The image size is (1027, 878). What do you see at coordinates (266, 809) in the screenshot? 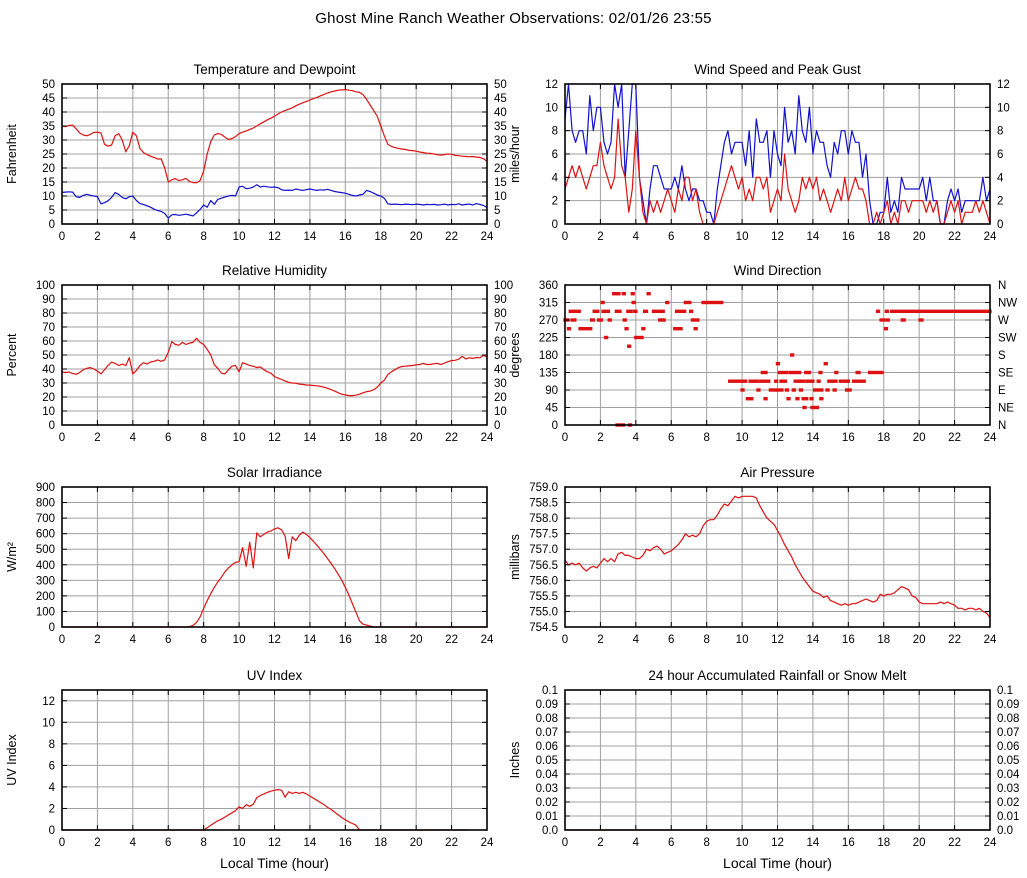
I see `uv-line` at bounding box center [266, 809].